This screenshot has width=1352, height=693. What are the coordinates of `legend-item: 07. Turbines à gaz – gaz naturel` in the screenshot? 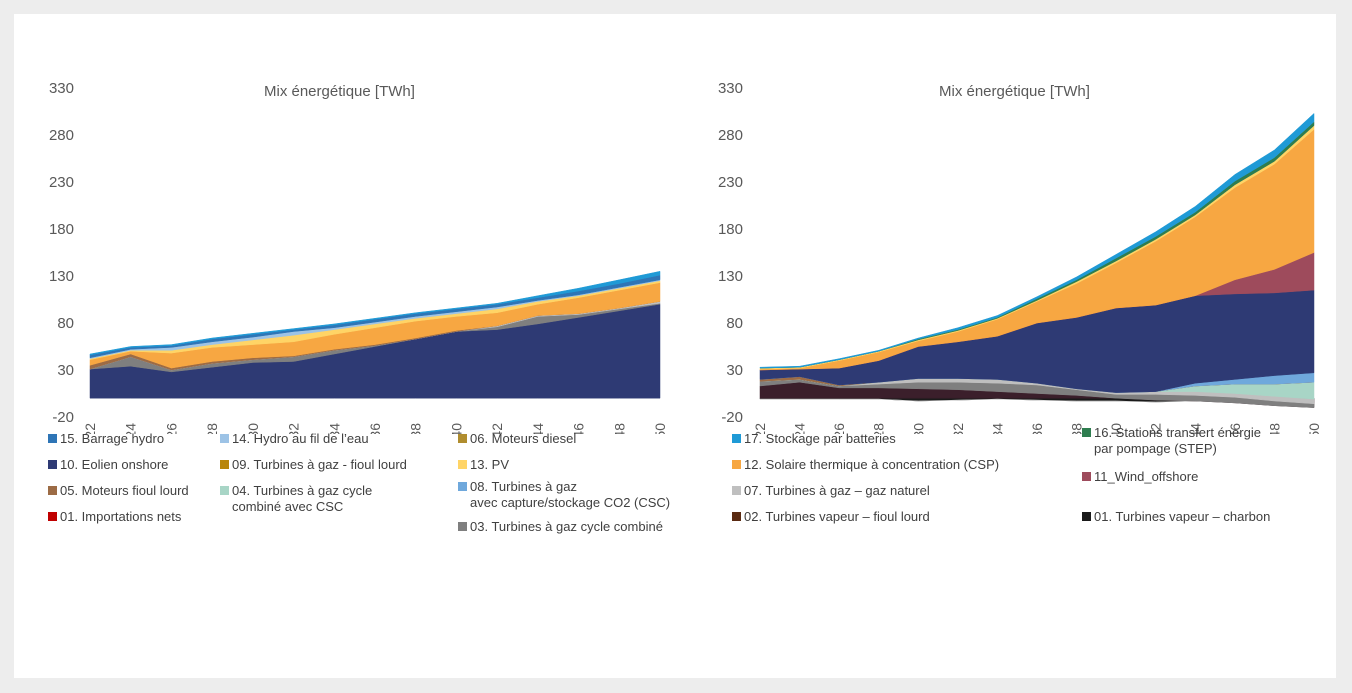 It's located at (831, 491).